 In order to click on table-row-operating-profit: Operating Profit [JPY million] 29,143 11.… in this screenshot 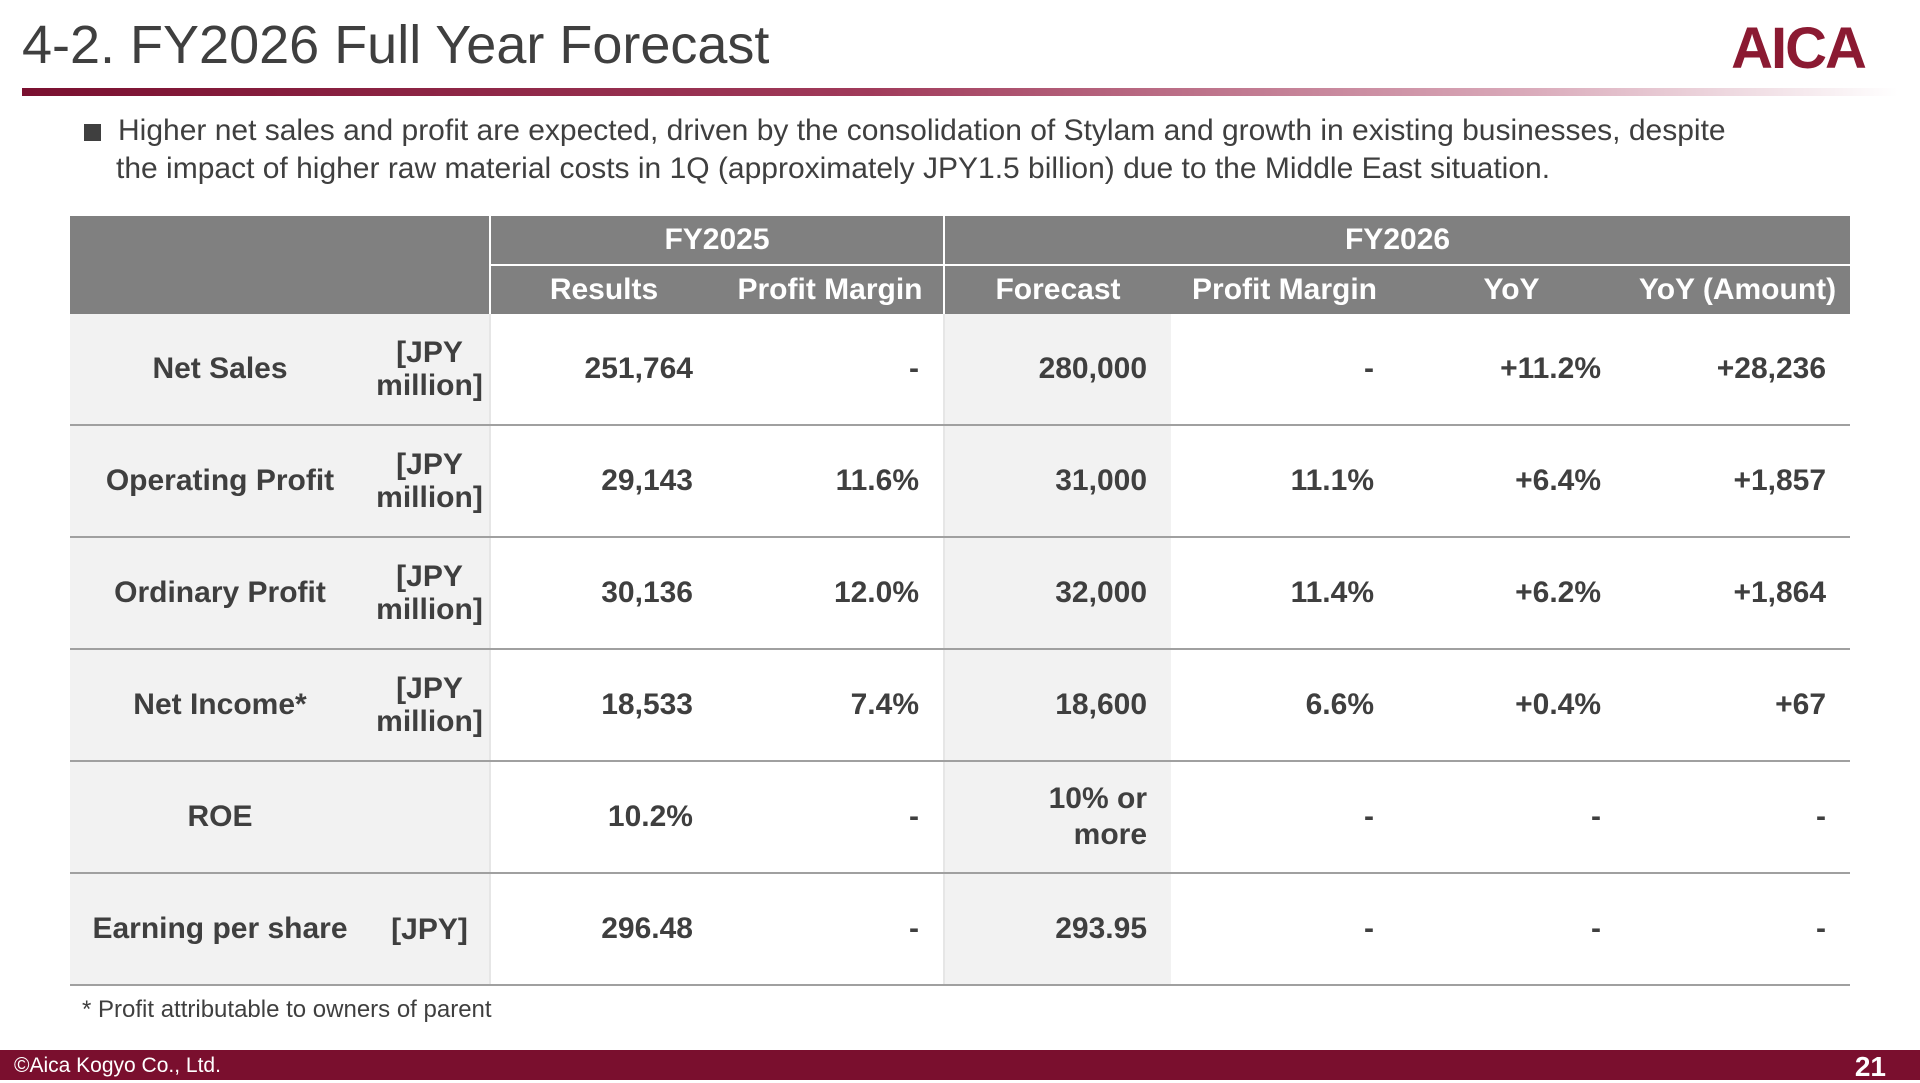, I will do `click(960, 481)`.